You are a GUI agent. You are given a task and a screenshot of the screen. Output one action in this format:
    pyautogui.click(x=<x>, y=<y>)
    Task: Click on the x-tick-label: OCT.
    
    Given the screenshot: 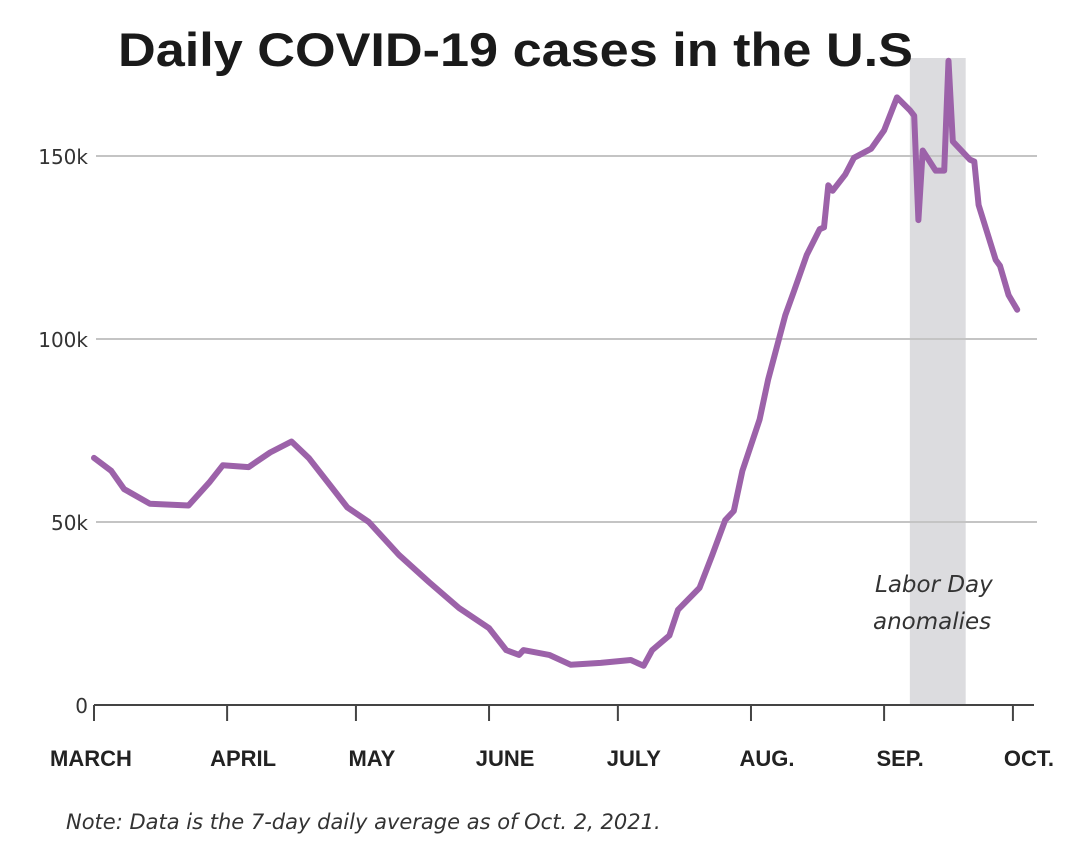 What is the action you would take?
    pyautogui.click(x=1029, y=758)
    